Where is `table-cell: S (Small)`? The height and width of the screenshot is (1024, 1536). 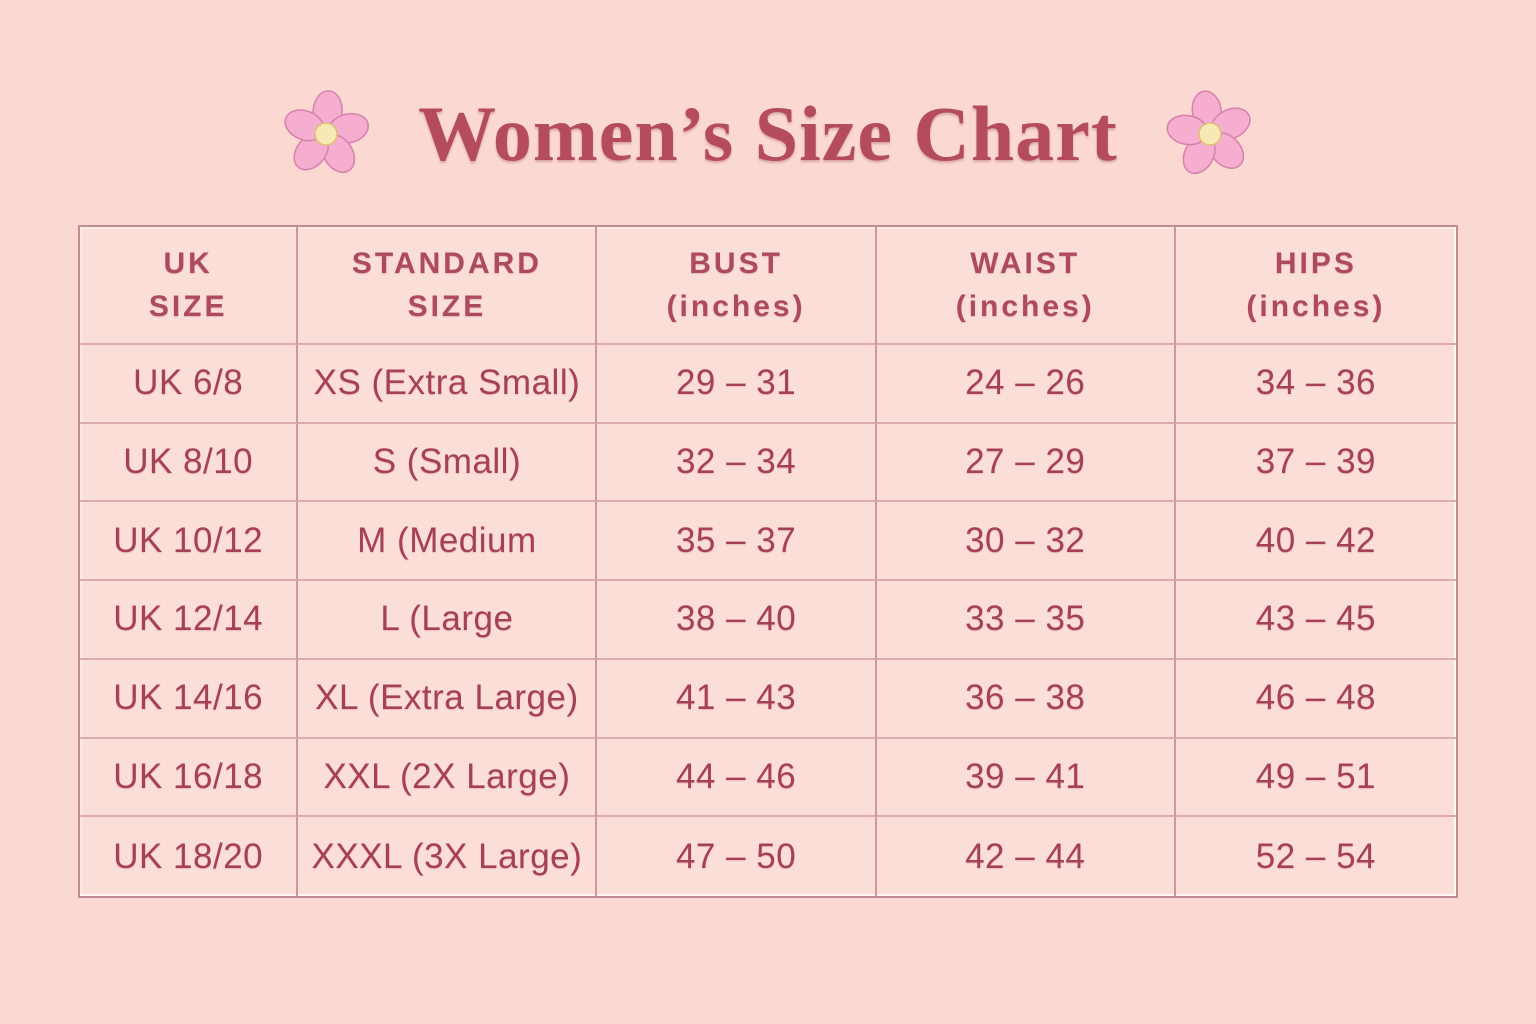 table-cell: S (Small) is located at coordinates (448, 463).